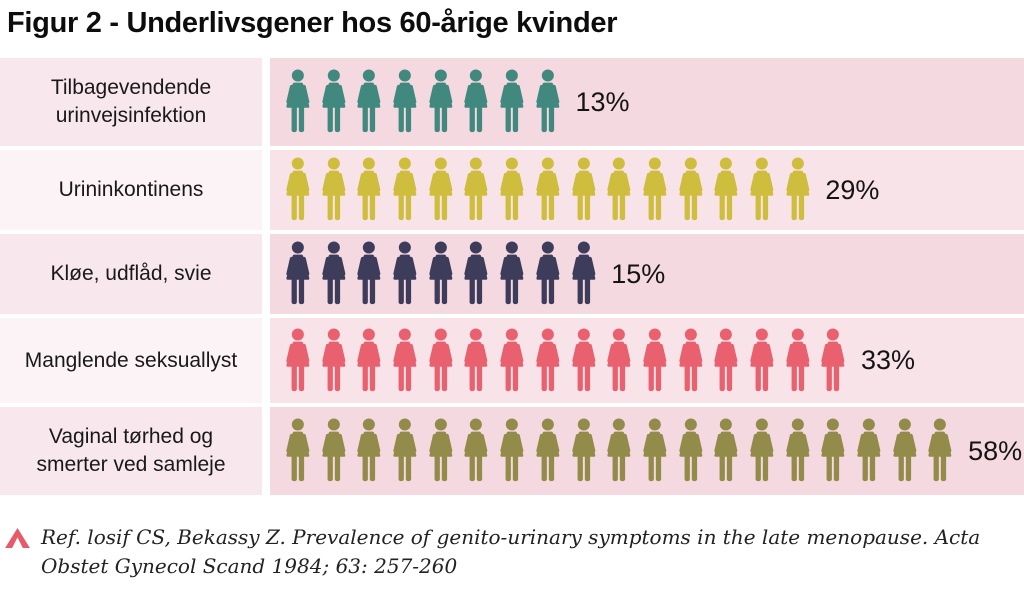 Image resolution: width=1024 pixels, height=607 pixels. What do you see at coordinates (17, 540) in the screenshot?
I see `caret-up-icon` at bounding box center [17, 540].